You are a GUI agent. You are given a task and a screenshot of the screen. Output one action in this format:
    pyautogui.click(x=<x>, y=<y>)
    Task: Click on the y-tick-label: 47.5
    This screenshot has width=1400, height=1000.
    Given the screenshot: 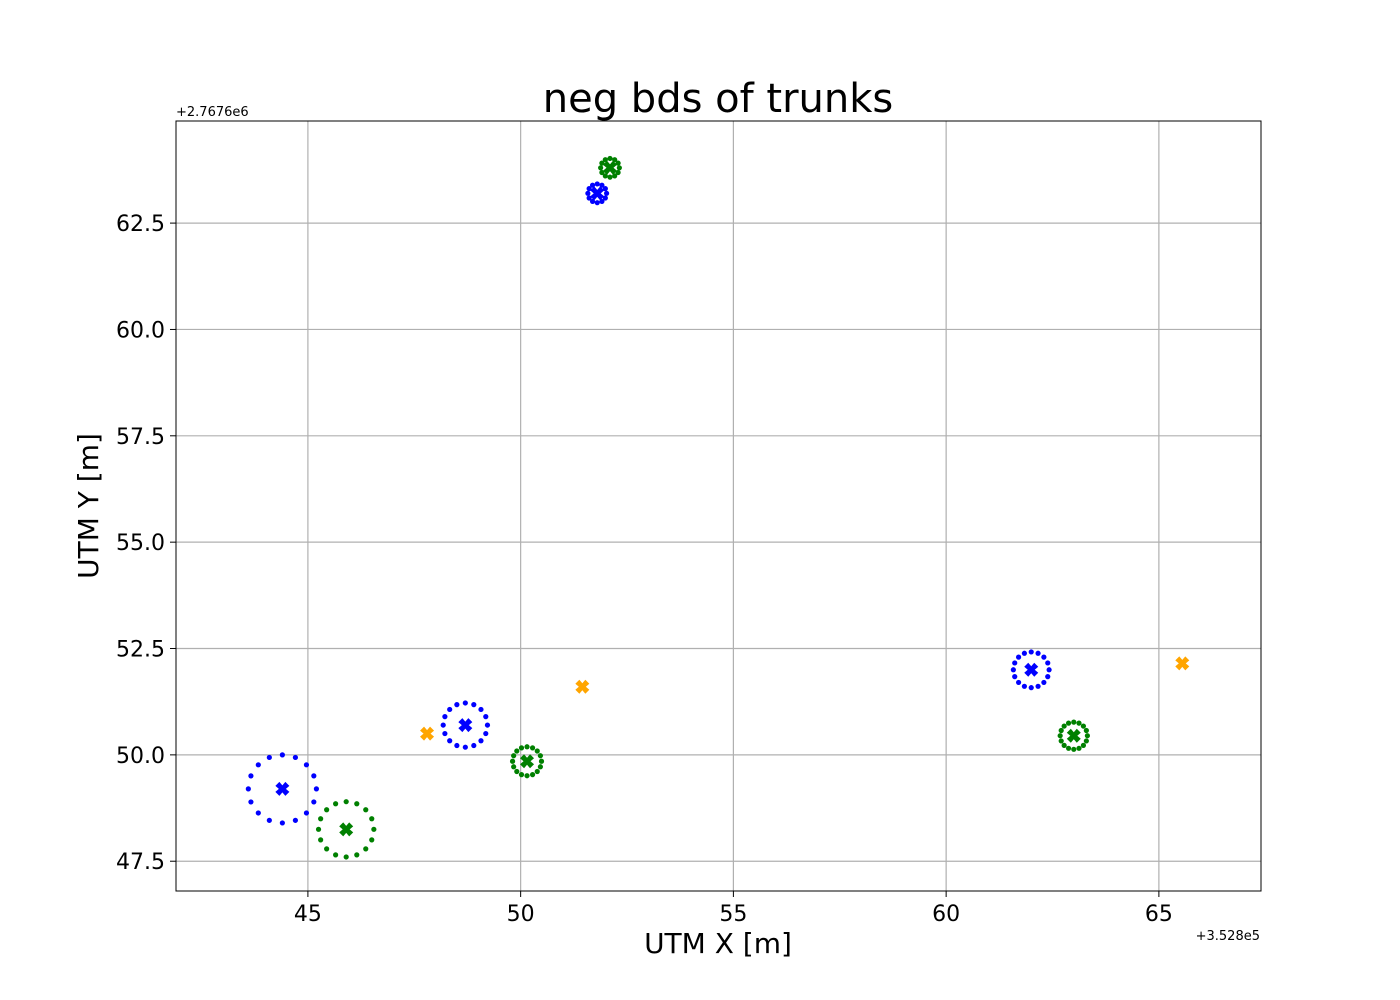 What is the action you would take?
    pyautogui.click(x=140, y=862)
    